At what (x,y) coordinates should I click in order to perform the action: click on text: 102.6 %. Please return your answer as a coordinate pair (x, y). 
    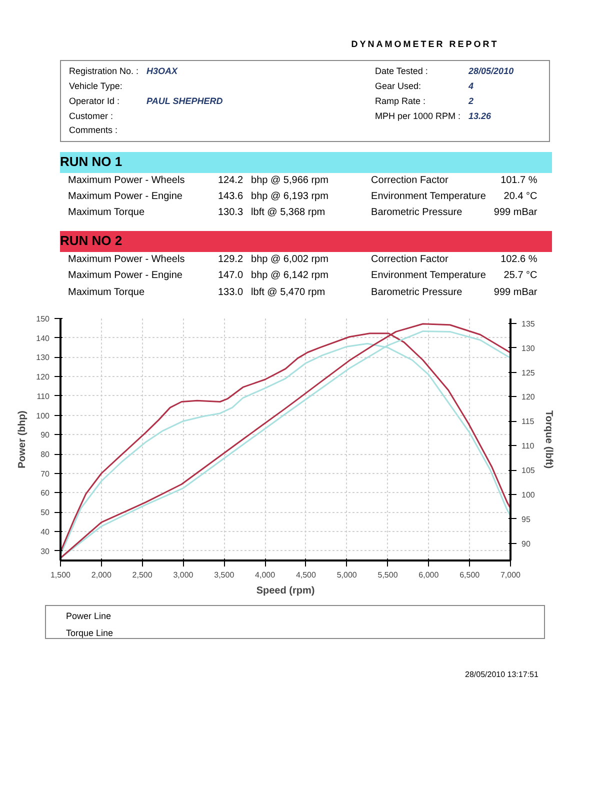
    Looking at the image, I should click on (519, 259).